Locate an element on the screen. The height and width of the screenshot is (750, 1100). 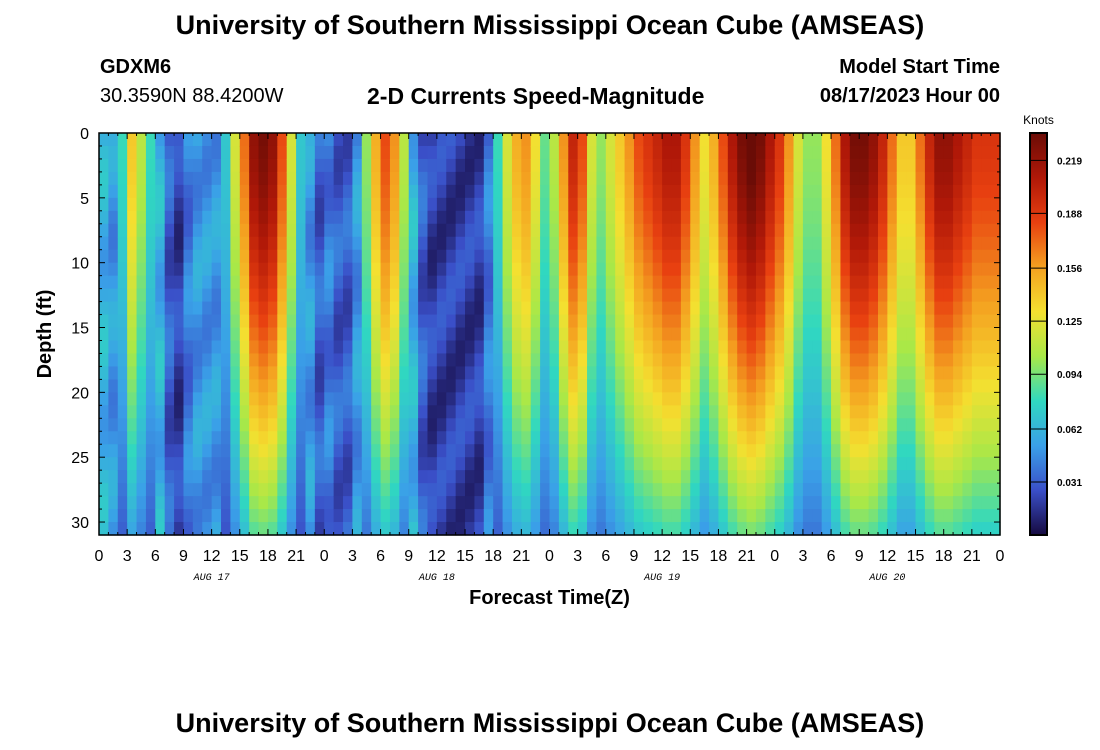
model-start-label: Model Start Time is located at coordinates (919, 67).